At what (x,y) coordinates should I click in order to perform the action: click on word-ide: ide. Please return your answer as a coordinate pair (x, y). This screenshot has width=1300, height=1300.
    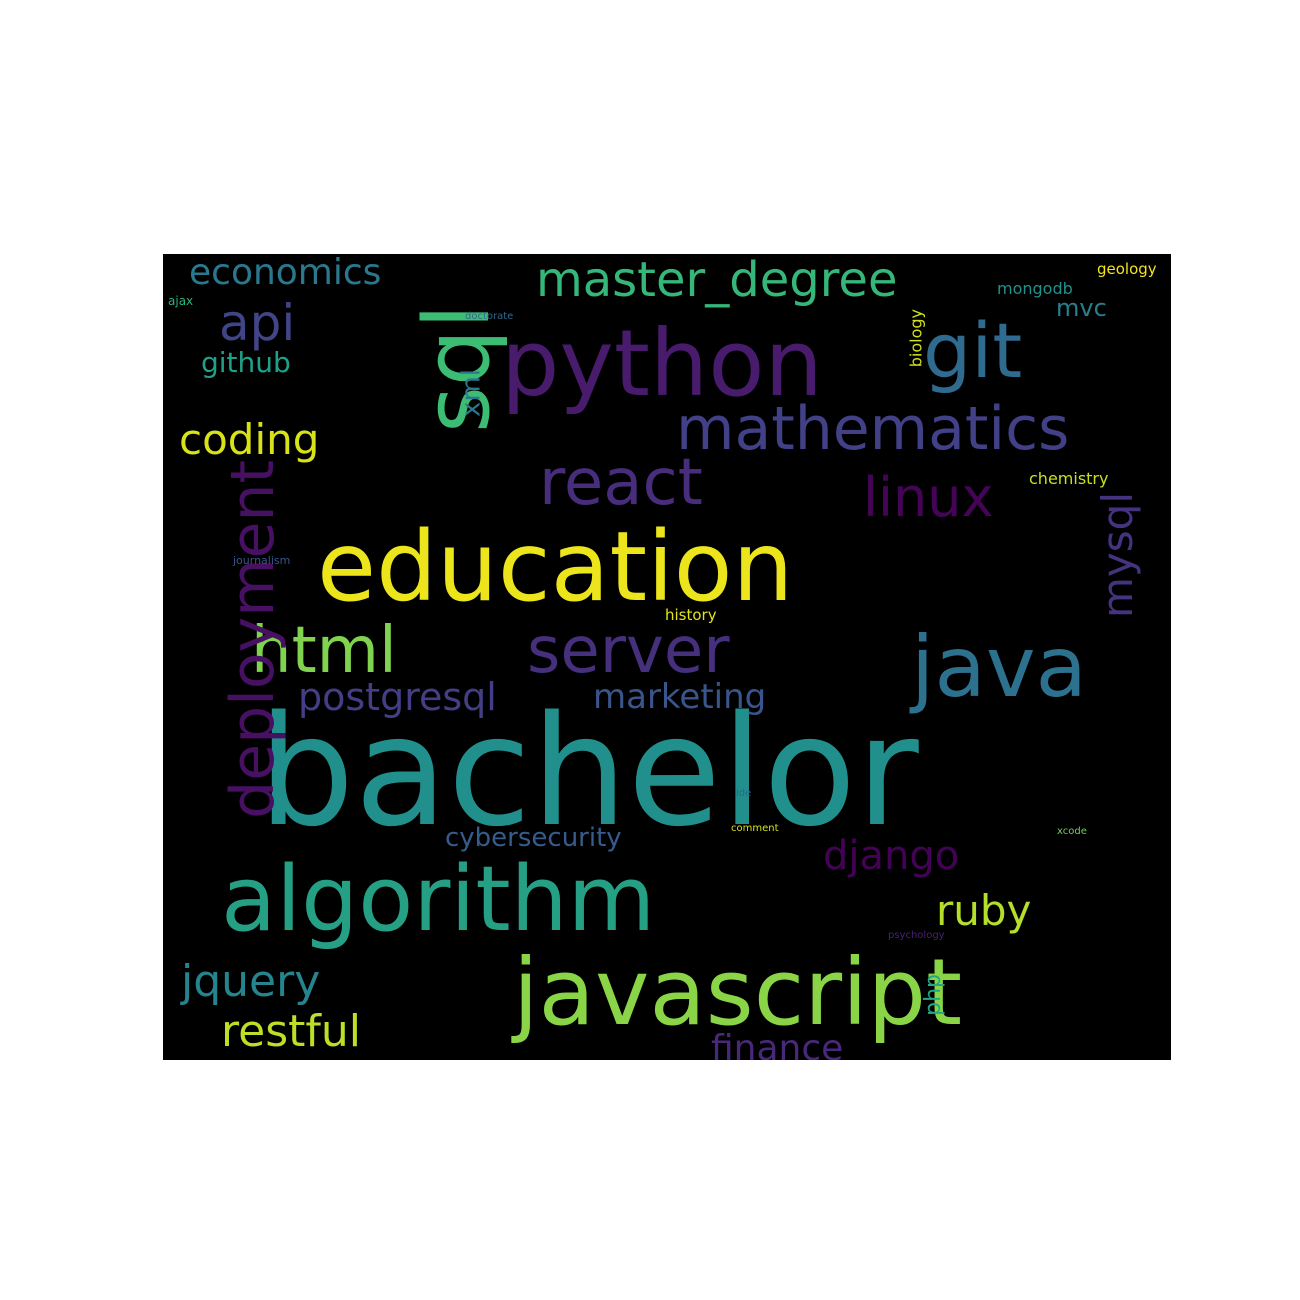
    Looking at the image, I should click on (743, 793).